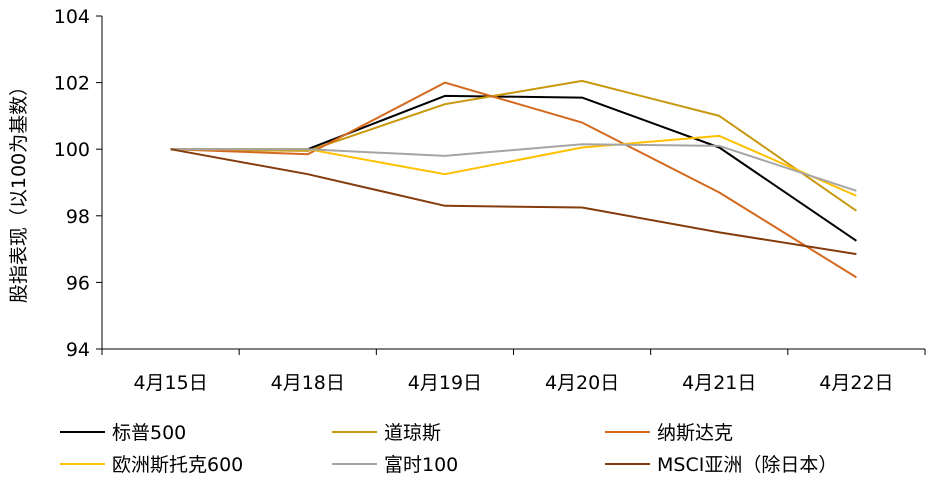 The image size is (937, 494). What do you see at coordinates (582, 383) in the screenshot?
I see `x-tick-label: 4月20日` at bounding box center [582, 383].